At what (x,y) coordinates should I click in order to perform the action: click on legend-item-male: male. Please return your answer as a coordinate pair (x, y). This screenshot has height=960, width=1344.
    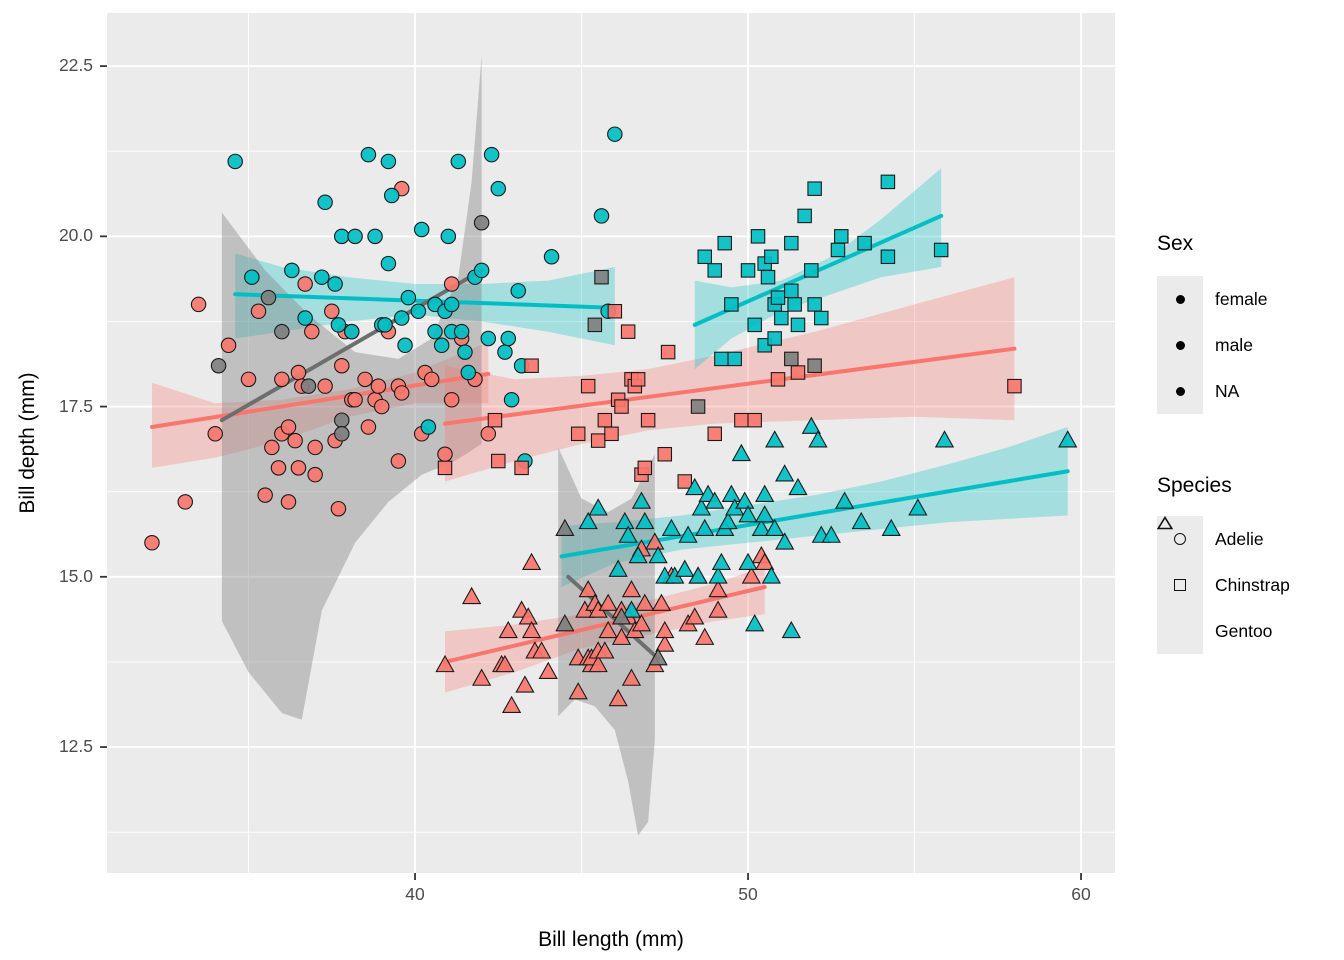
    Looking at the image, I should click on (1212, 345).